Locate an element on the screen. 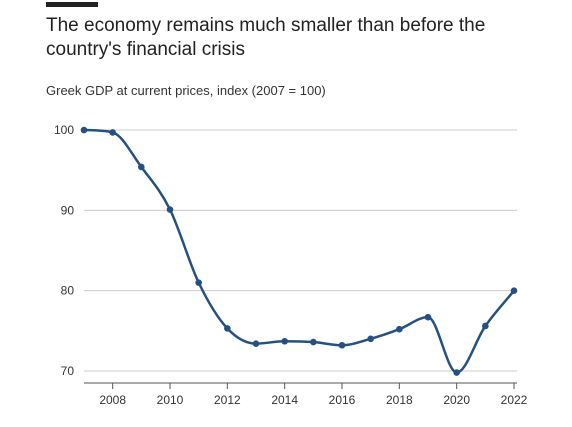 The height and width of the screenshot is (427, 572). x-tick-label: 2018 is located at coordinates (399, 400).